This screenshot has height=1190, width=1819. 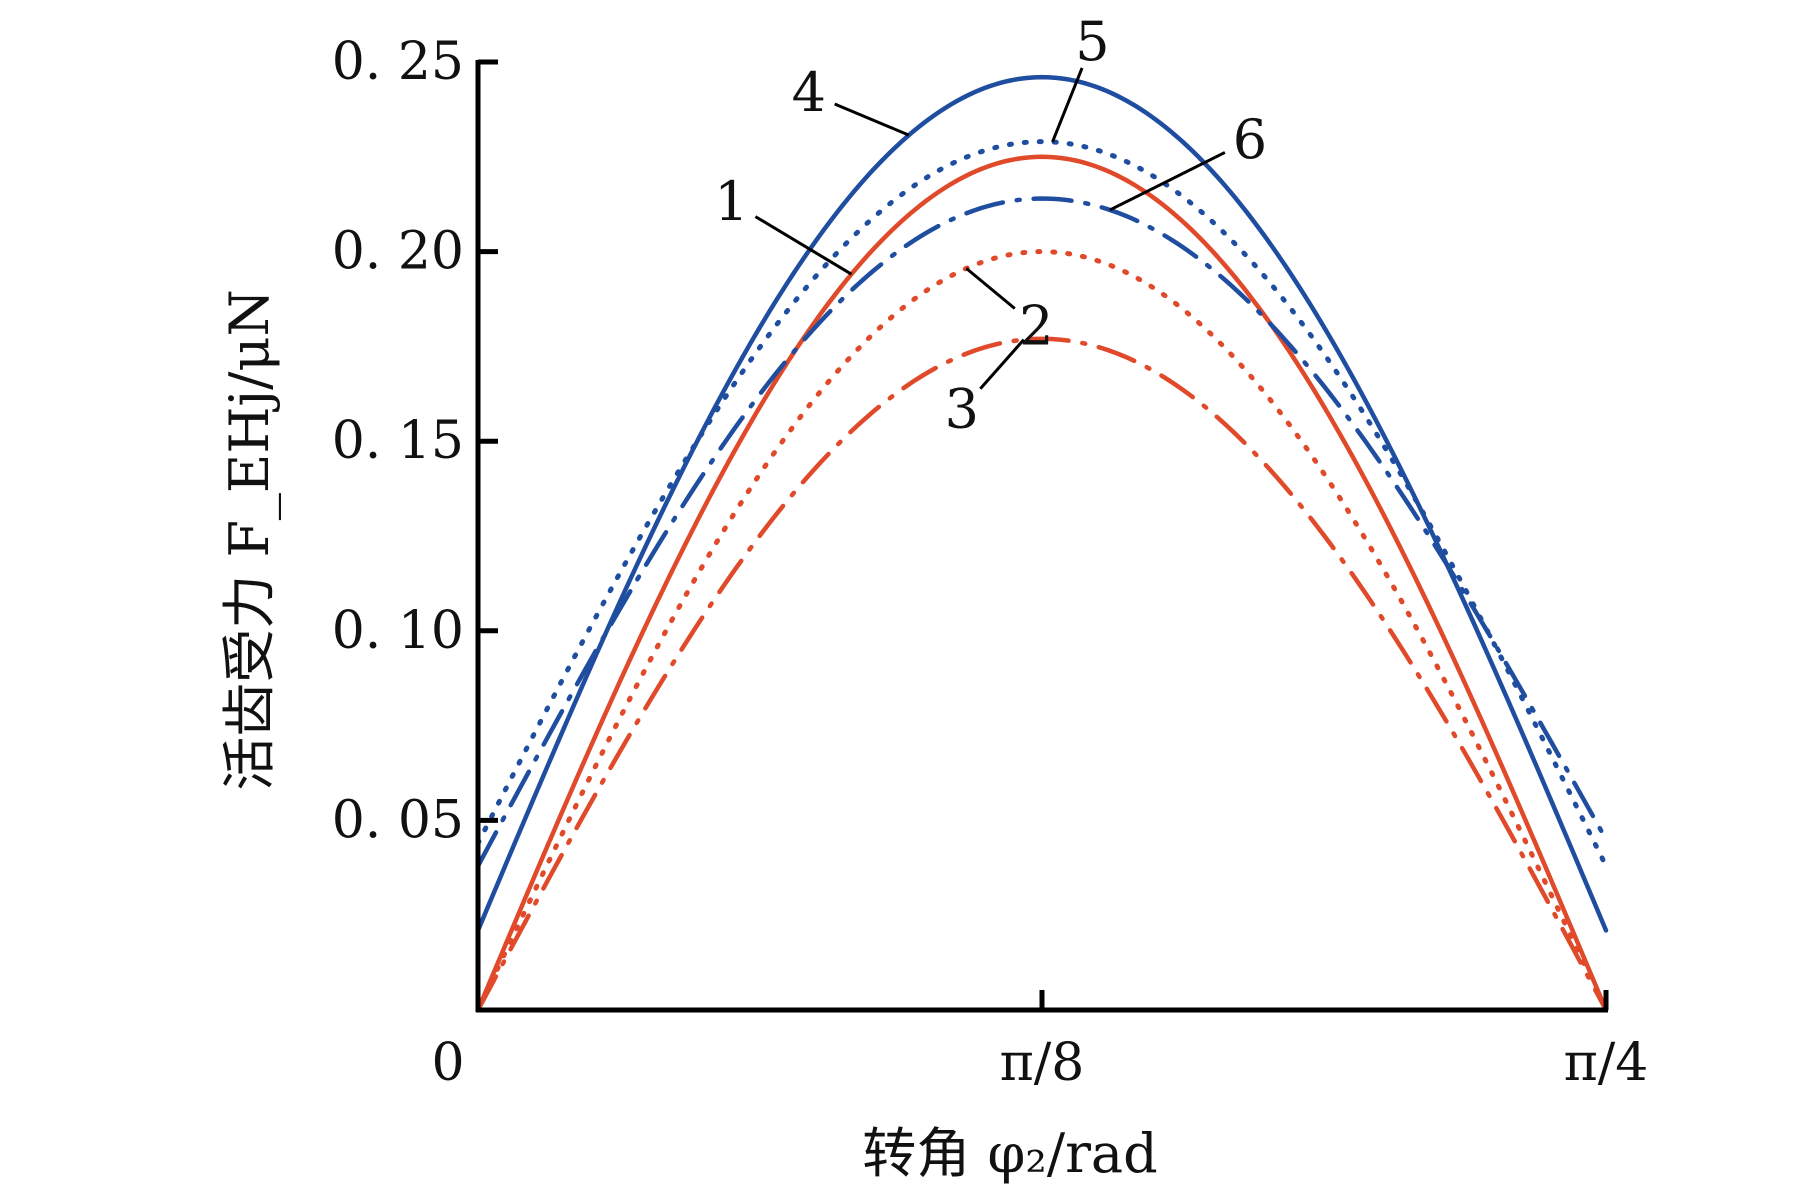 What do you see at coordinates (1042, 1063) in the screenshot?
I see `x-tick-label-8: π/8` at bounding box center [1042, 1063].